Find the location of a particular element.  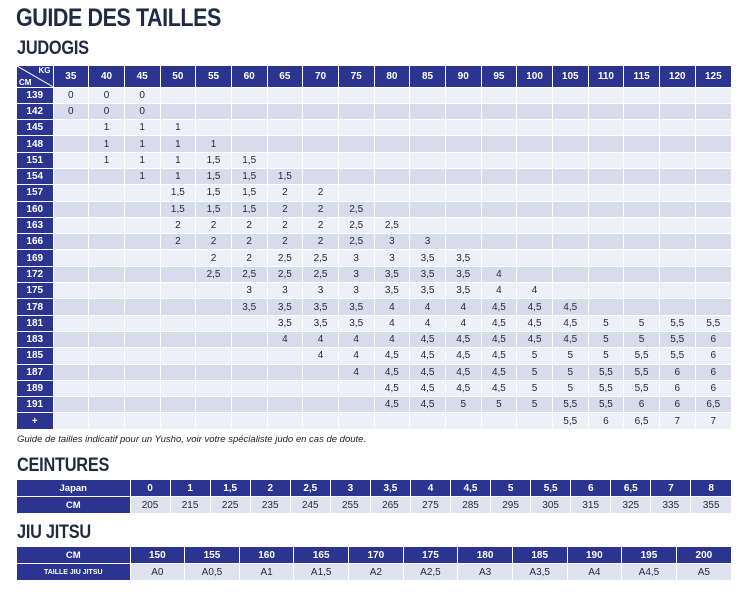

table-corner: KG CM is located at coordinates (35, 76).